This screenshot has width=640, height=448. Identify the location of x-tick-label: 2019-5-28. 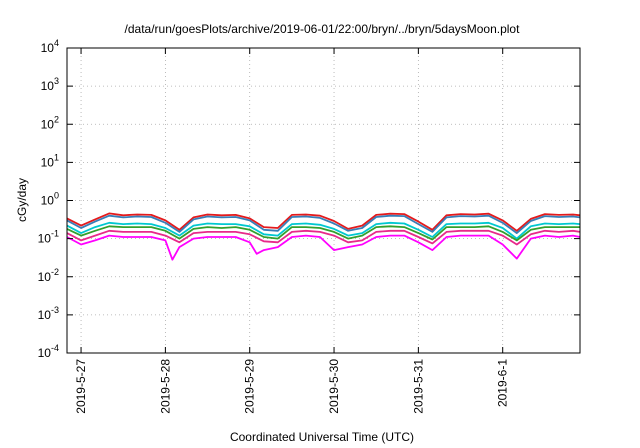
(165, 386).